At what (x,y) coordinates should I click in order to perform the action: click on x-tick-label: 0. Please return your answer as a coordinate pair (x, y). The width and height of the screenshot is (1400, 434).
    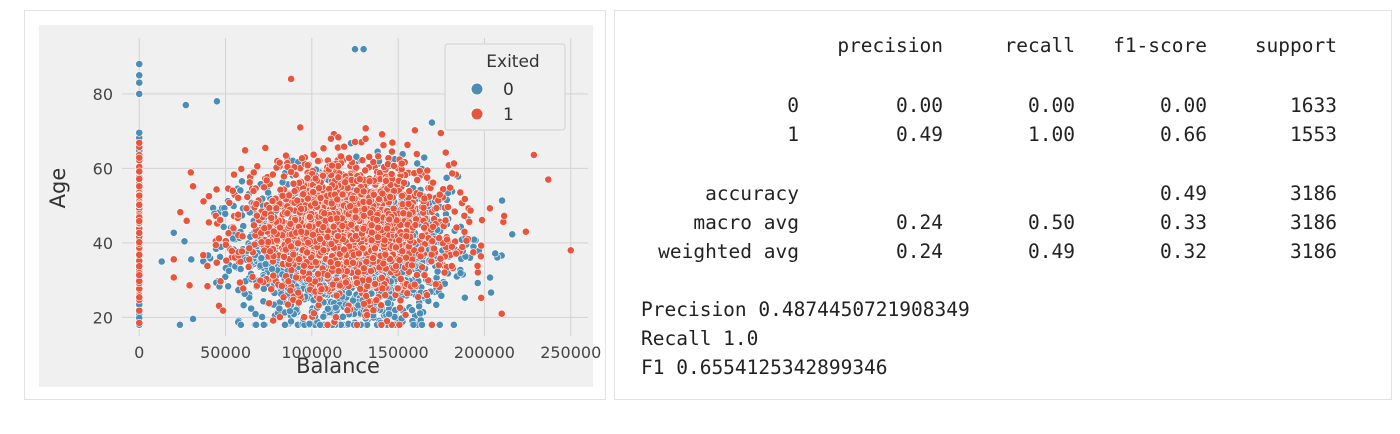
    Looking at the image, I should click on (139, 352).